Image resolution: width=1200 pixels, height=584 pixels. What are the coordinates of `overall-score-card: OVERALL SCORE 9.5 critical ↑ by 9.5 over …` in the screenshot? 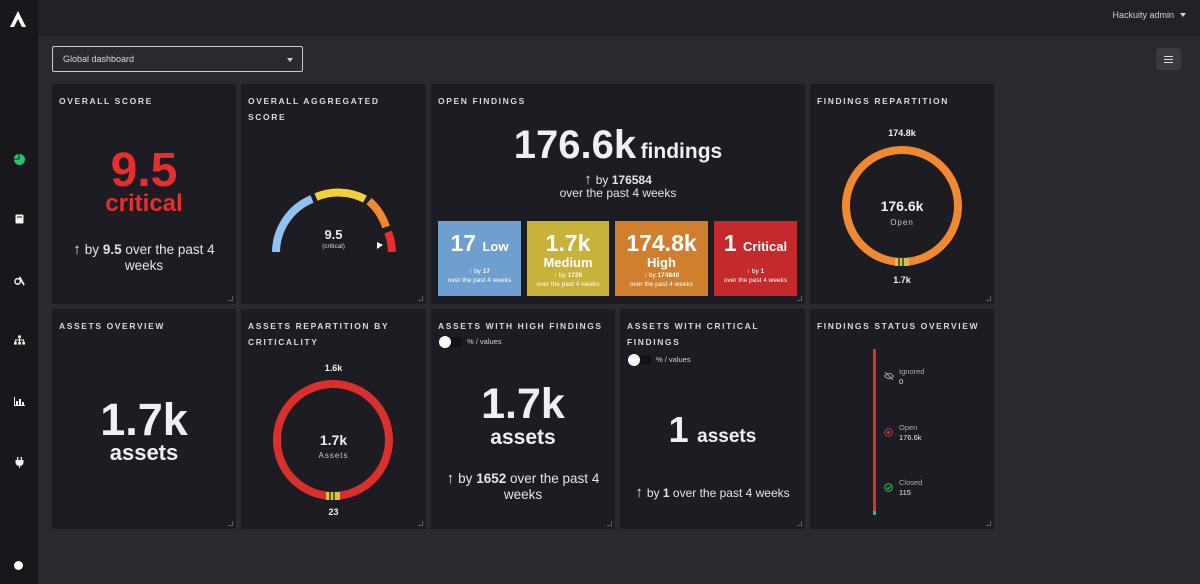 It's located at (144, 194).